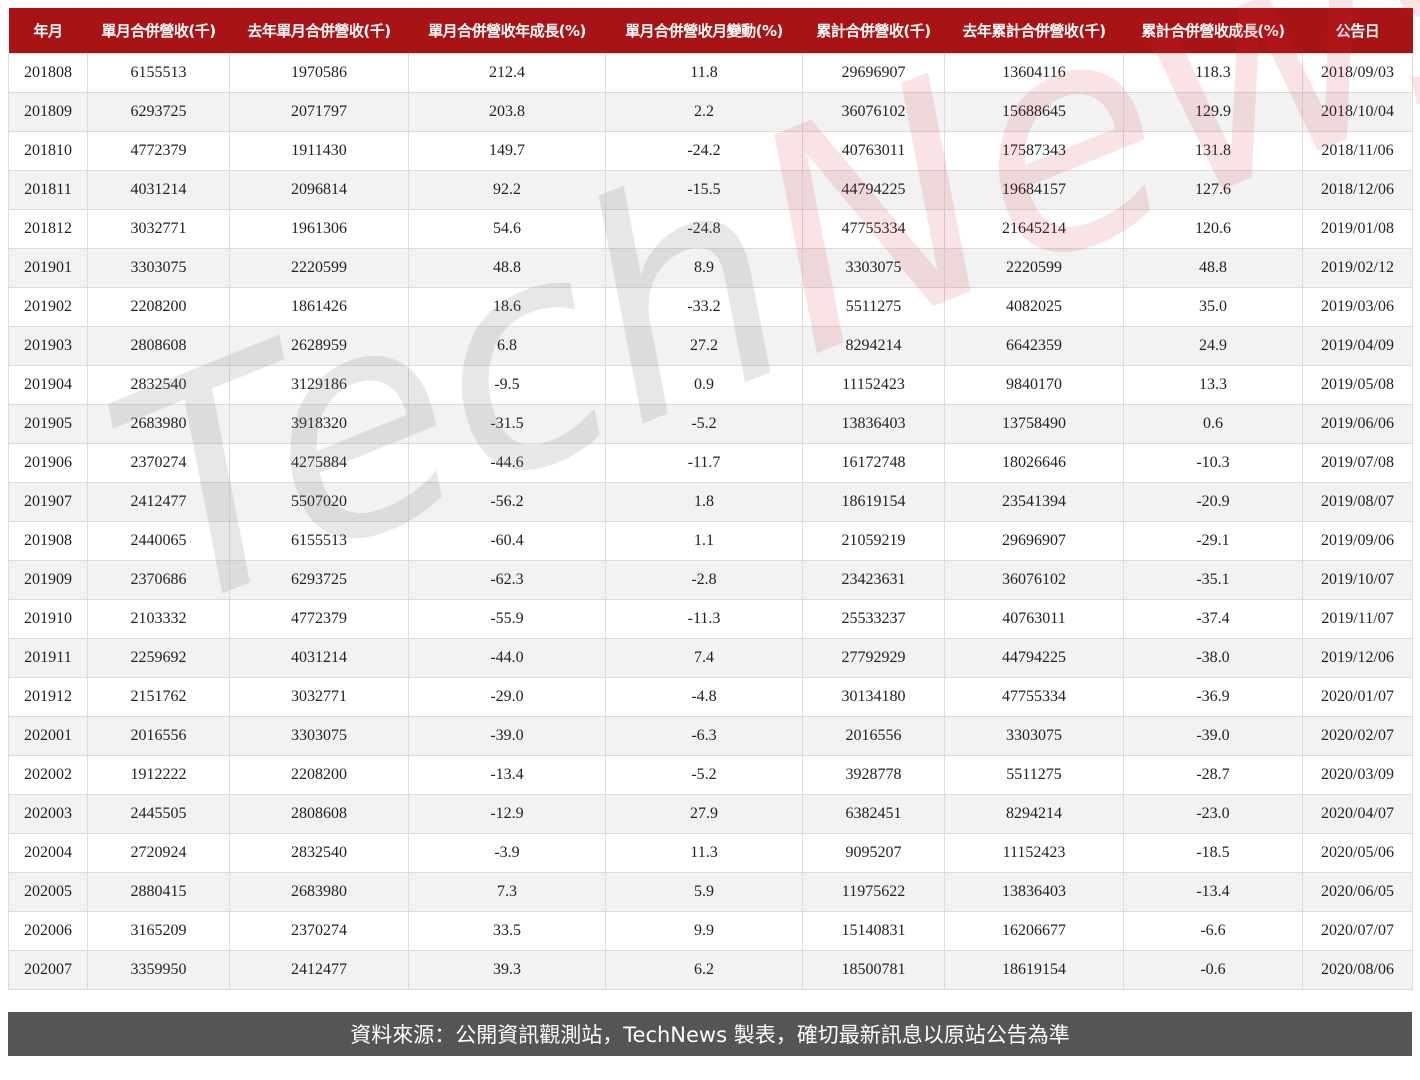 The width and height of the screenshot is (1420, 1080). Describe the element at coordinates (48, 970) in the screenshot. I see `table-cell: 202007` at that location.